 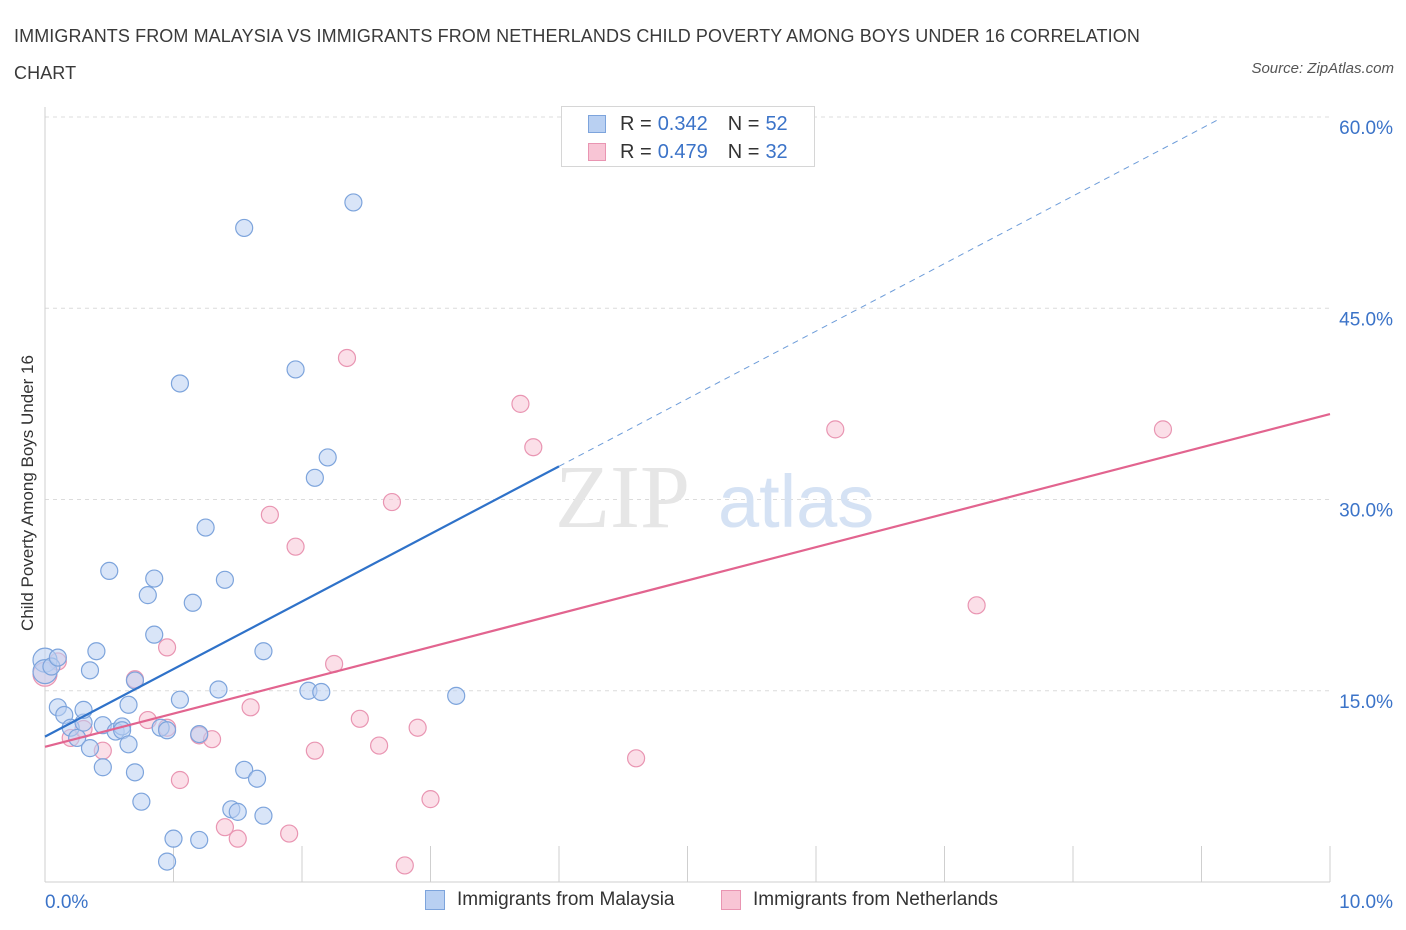 What do you see at coordinates (27, 493) in the screenshot?
I see `y-axis-label: Child Poverty Among Boys Under 16` at bounding box center [27, 493].